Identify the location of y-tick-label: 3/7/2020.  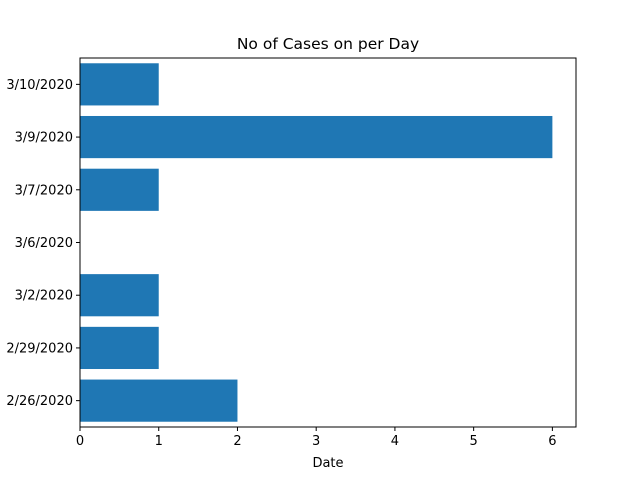
(44, 190).